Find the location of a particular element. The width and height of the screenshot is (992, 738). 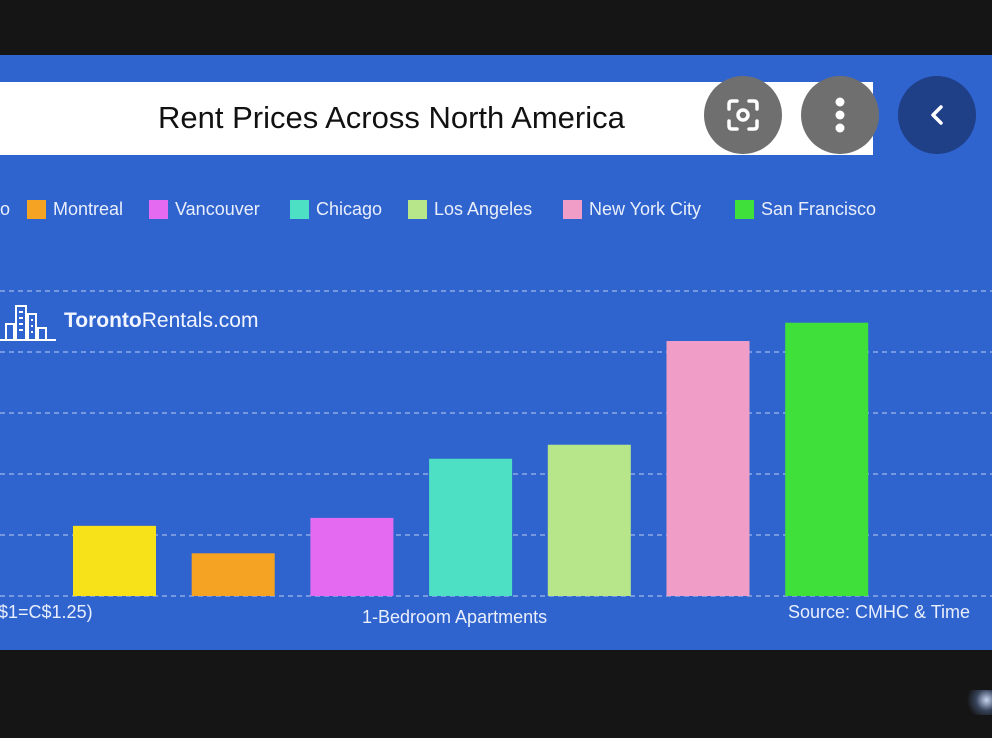

bar-los-angeles is located at coordinates (589, 520).